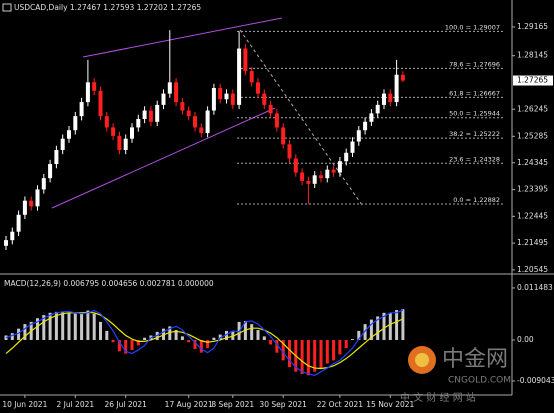  What do you see at coordinates (7, 7) in the screenshot?
I see `window-icon` at bounding box center [7, 7].